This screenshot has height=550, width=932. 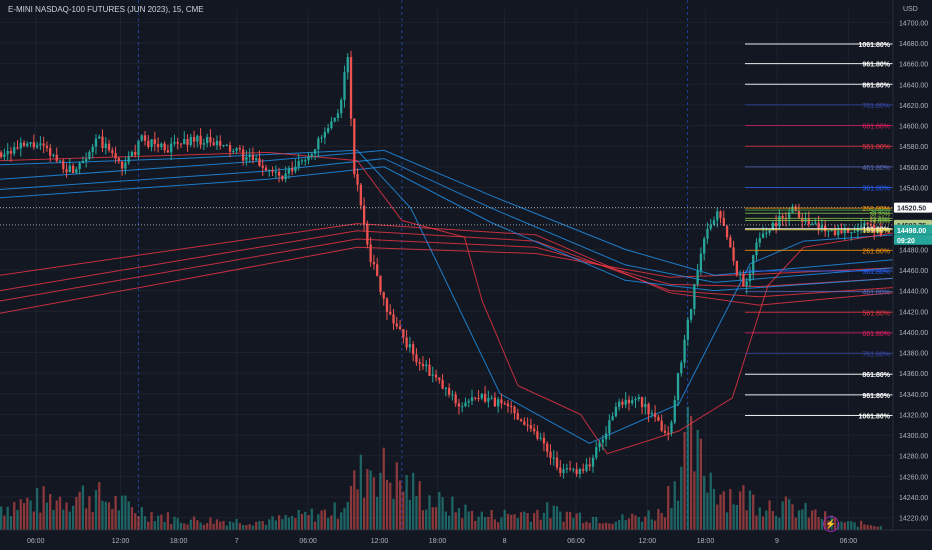 I want to click on fib-lower-label-4: 561.80%, so click(x=876, y=313).